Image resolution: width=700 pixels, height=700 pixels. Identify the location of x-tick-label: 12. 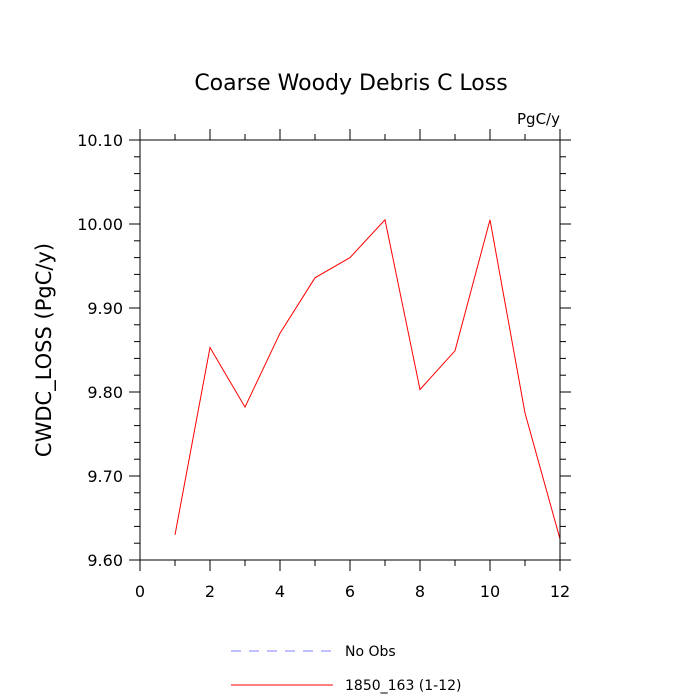
(560, 591).